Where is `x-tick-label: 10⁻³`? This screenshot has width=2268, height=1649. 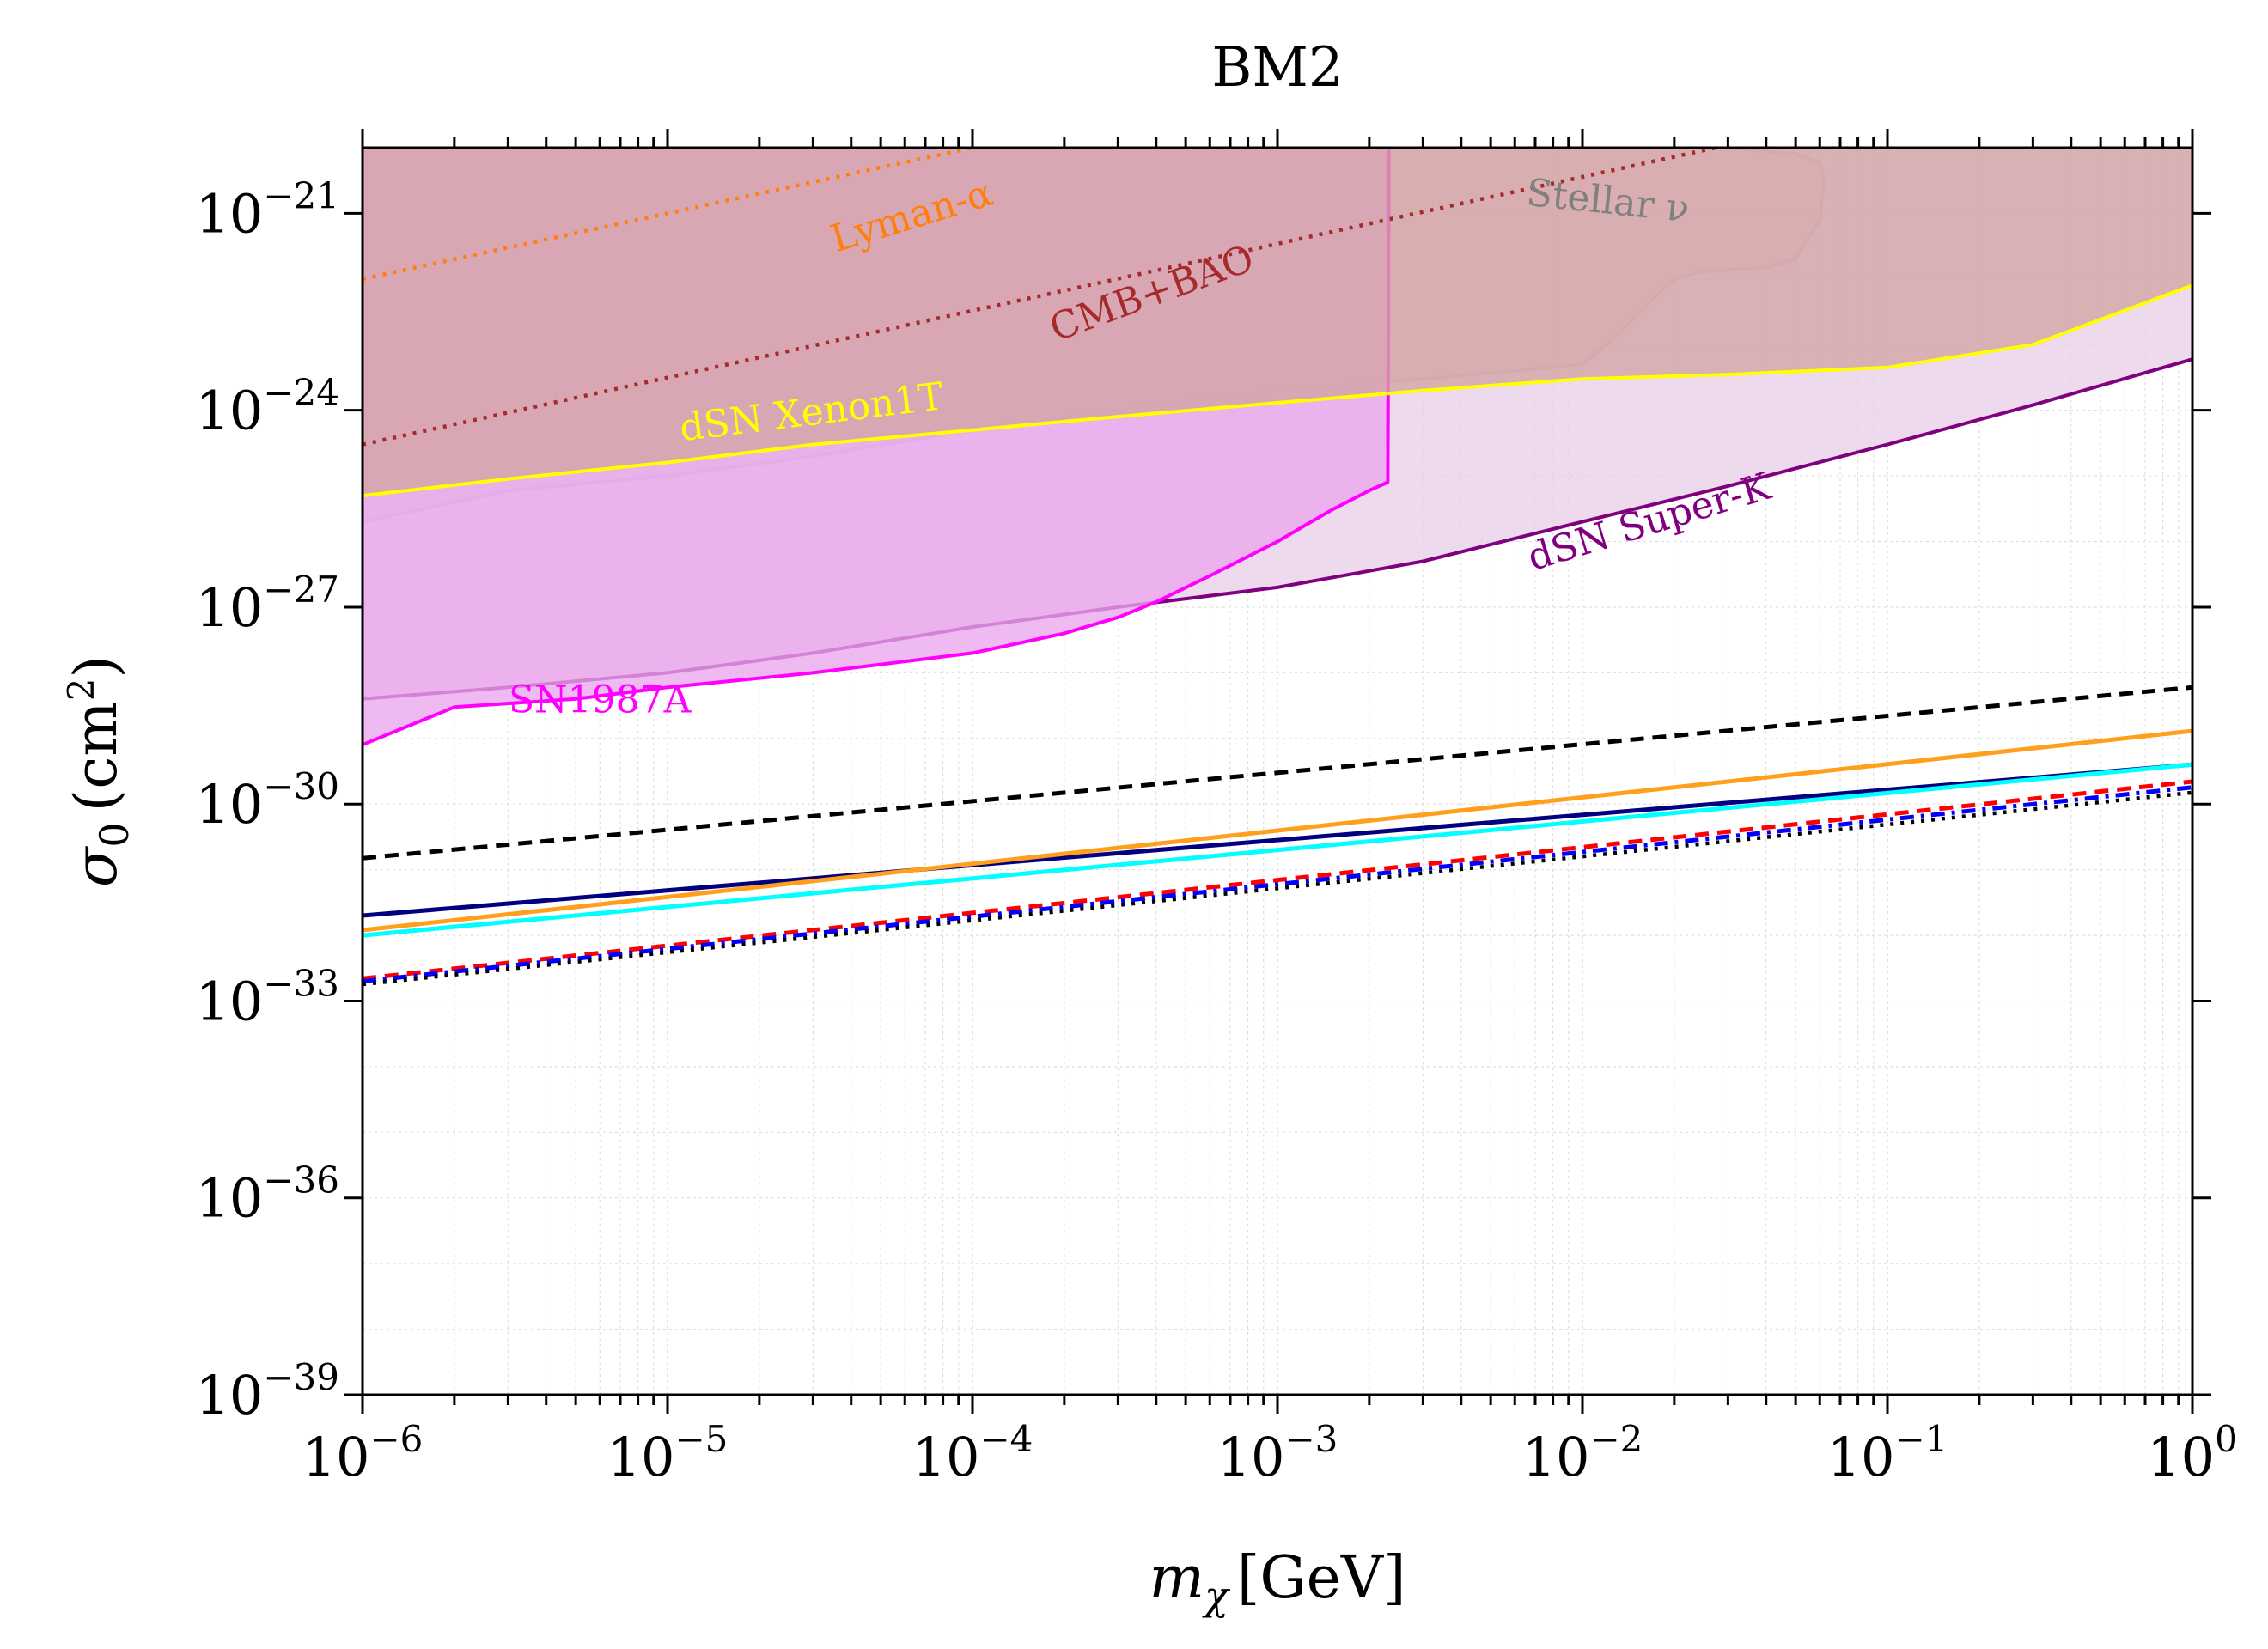 x-tick-label: 10⁻³ is located at coordinates (1277, 1453).